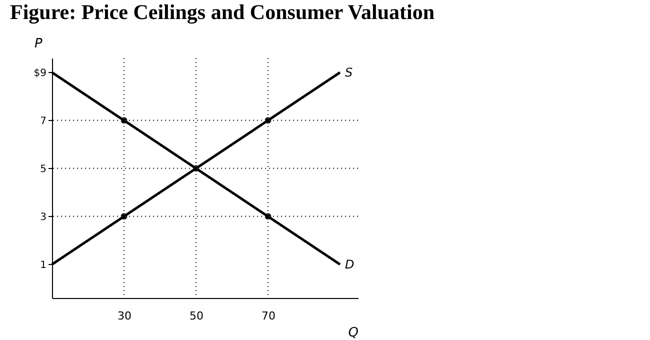 The image size is (650, 340). Describe the element at coordinates (222, 12) in the screenshot. I see `chart-title: Figure: Price Ceilings and Consumer Valuation` at that location.